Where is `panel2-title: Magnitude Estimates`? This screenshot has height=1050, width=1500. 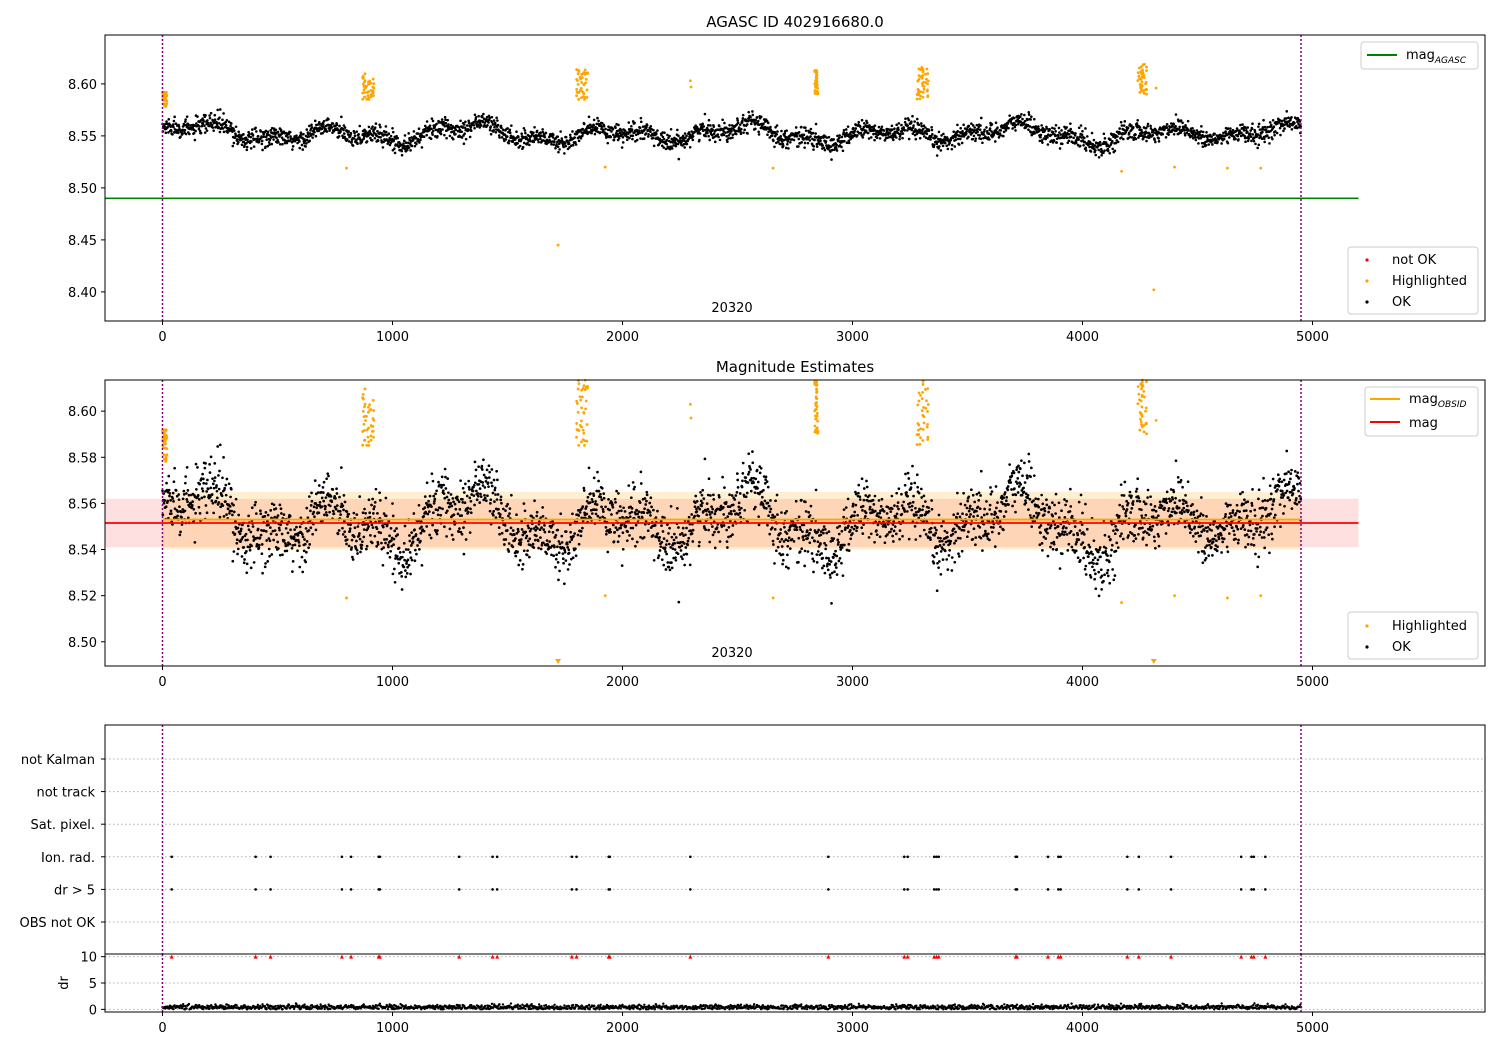 panel2-title: Magnitude Estimates is located at coordinates (795, 367).